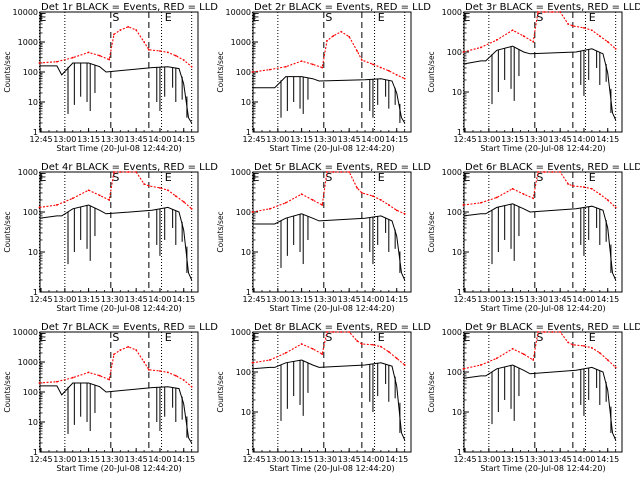 The height and width of the screenshot is (480, 640). I want to click on plot-frame, so click(332, 392).